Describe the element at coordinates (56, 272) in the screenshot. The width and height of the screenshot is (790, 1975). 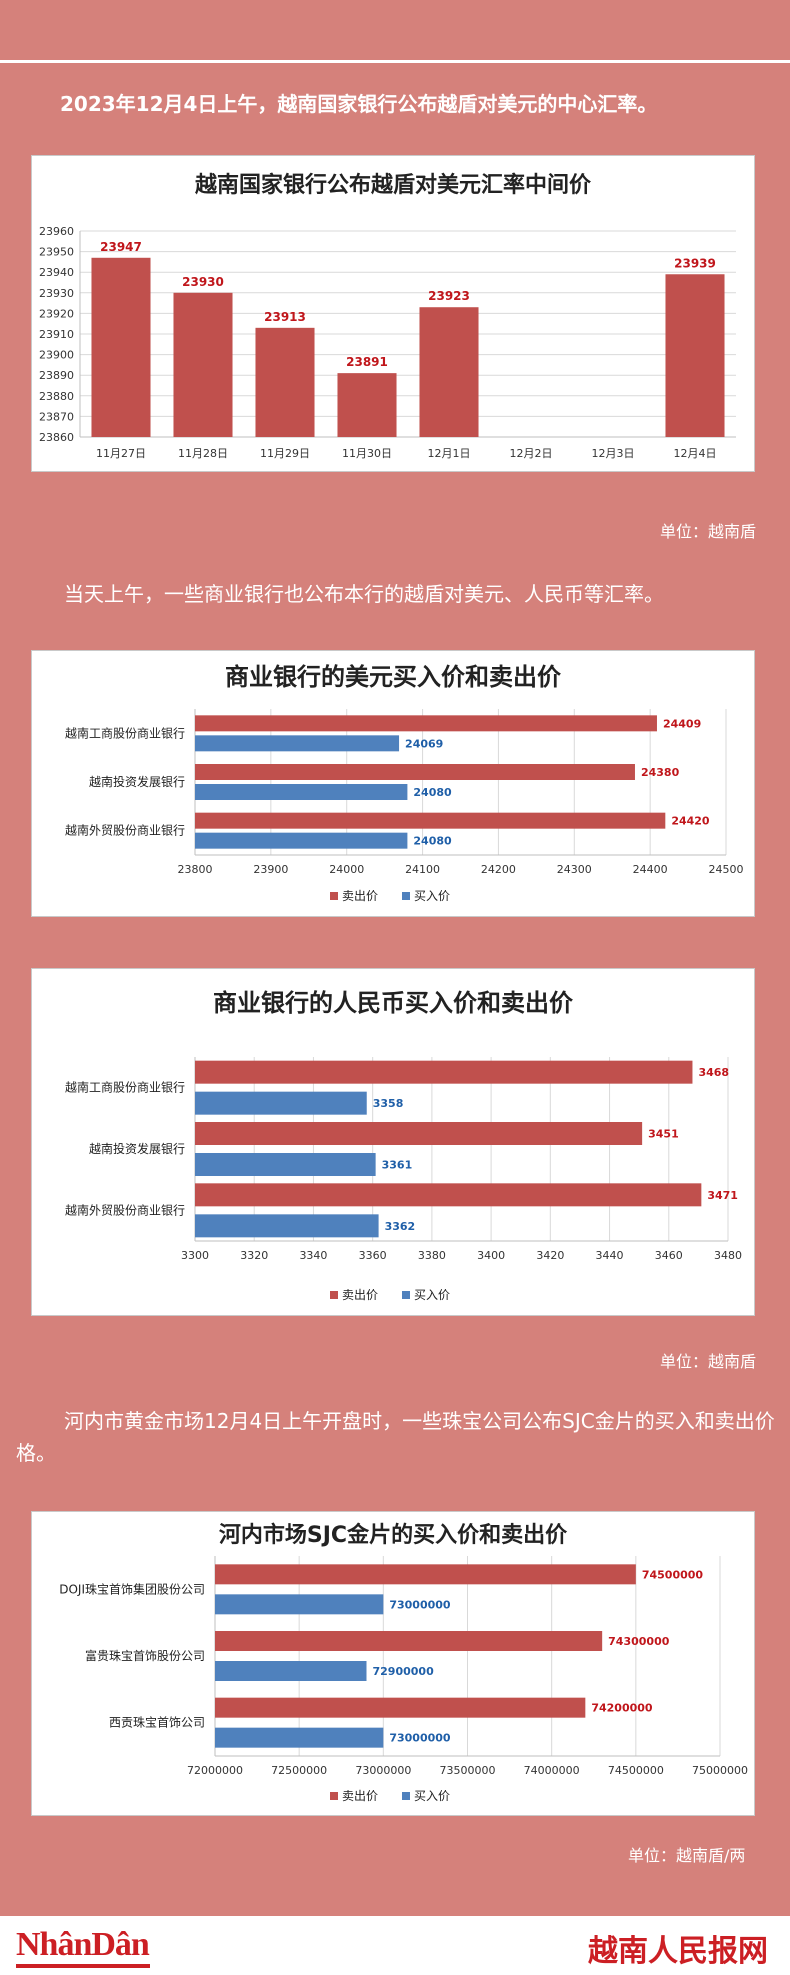
I see `y-tick-label: 23940` at that location.